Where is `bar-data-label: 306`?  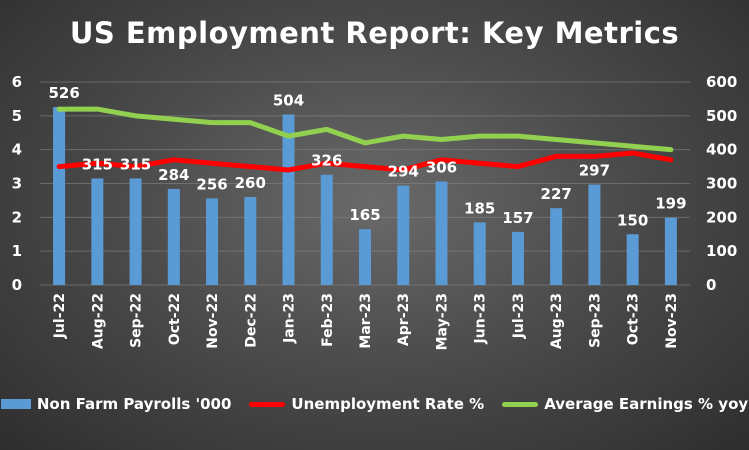
bar-data-label: 306 is located at coordinates (441, 167).